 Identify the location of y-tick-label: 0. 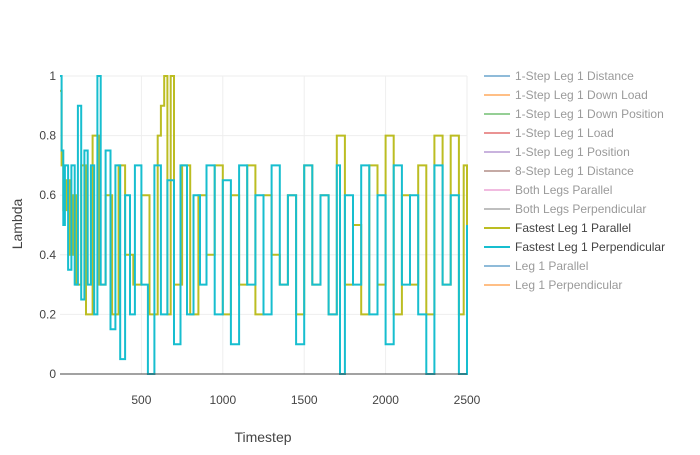
(52, 374).